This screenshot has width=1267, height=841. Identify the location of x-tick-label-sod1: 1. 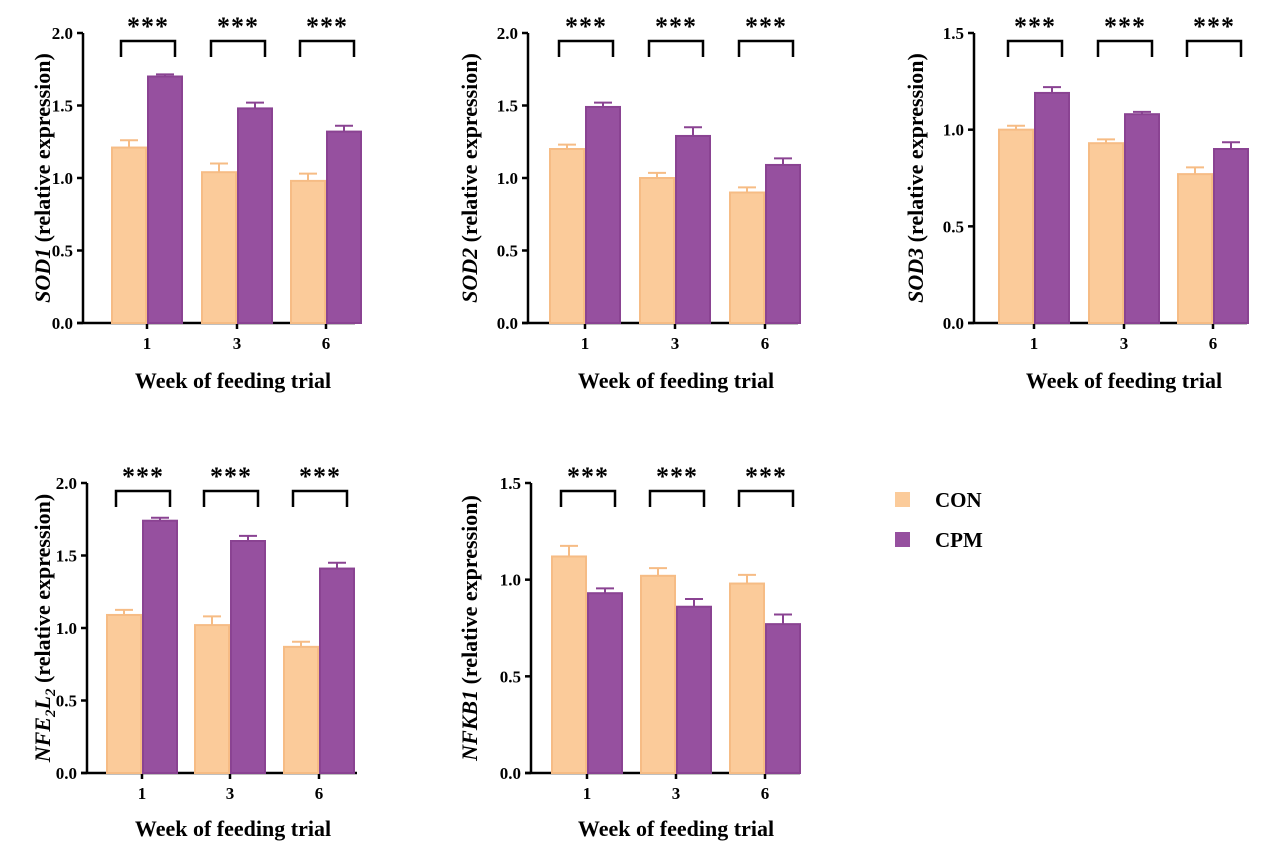
(147, 343).